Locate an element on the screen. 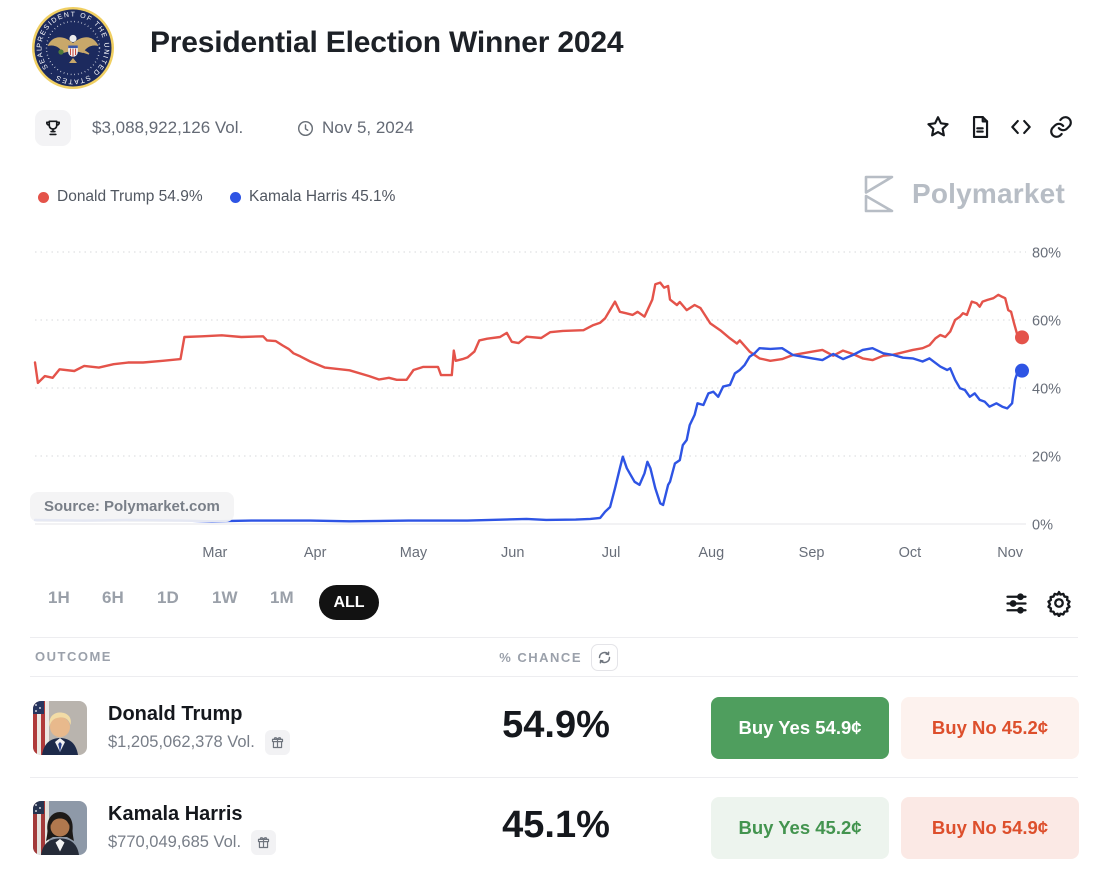 This screenshot has width=1110, height=878. endpoint-dot-kamala-harris is located at coordinates (1022, 370).